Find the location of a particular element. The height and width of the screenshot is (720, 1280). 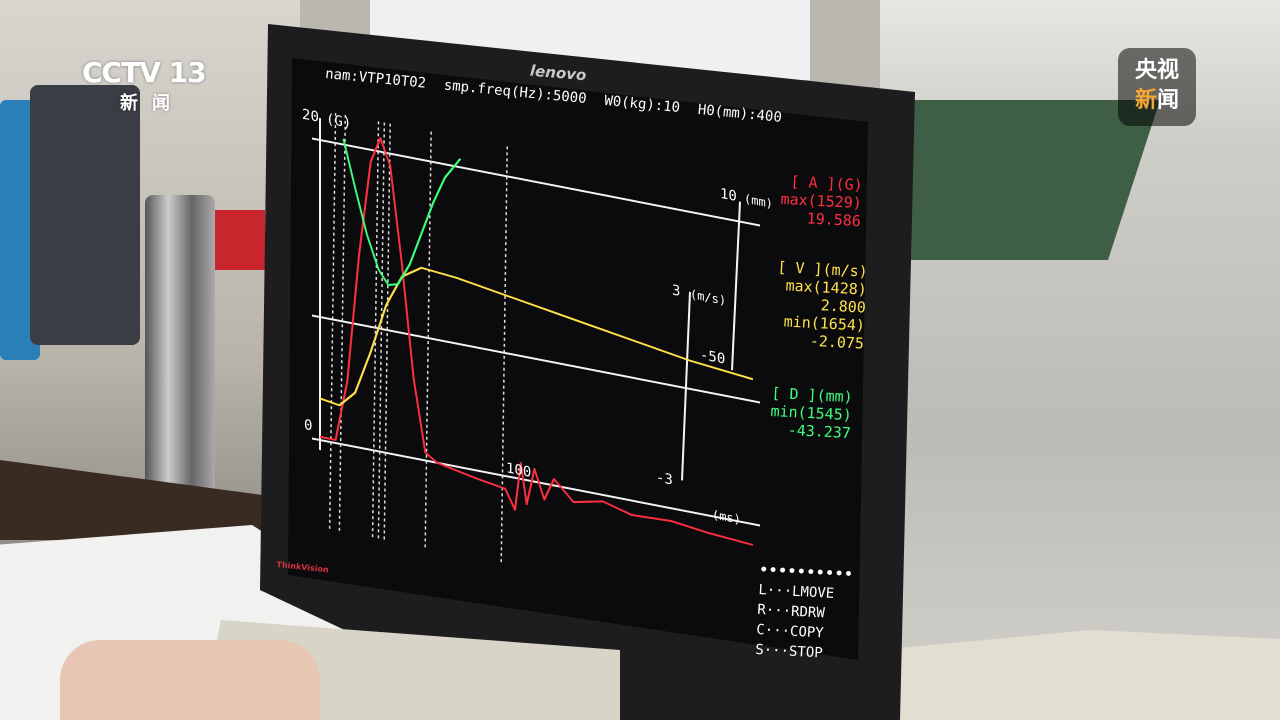

disp-bottom-label: -50 is located at coordinates (712, 357).